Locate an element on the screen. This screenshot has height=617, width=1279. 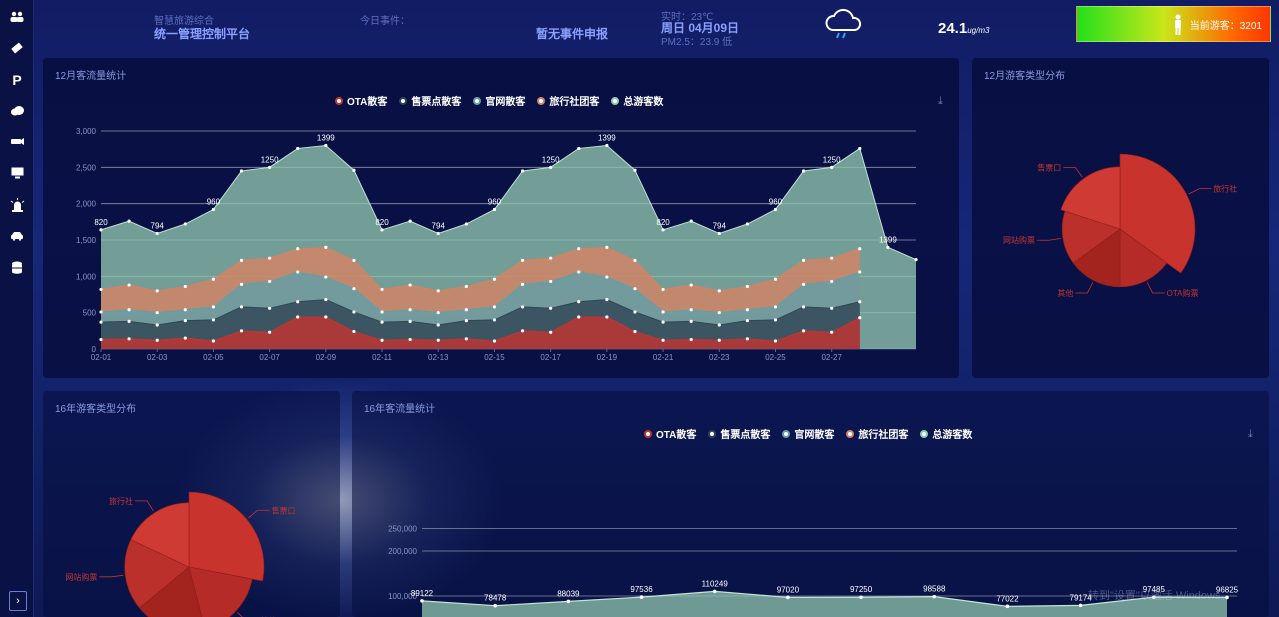
car-icon is located at coordinates (17, 236).